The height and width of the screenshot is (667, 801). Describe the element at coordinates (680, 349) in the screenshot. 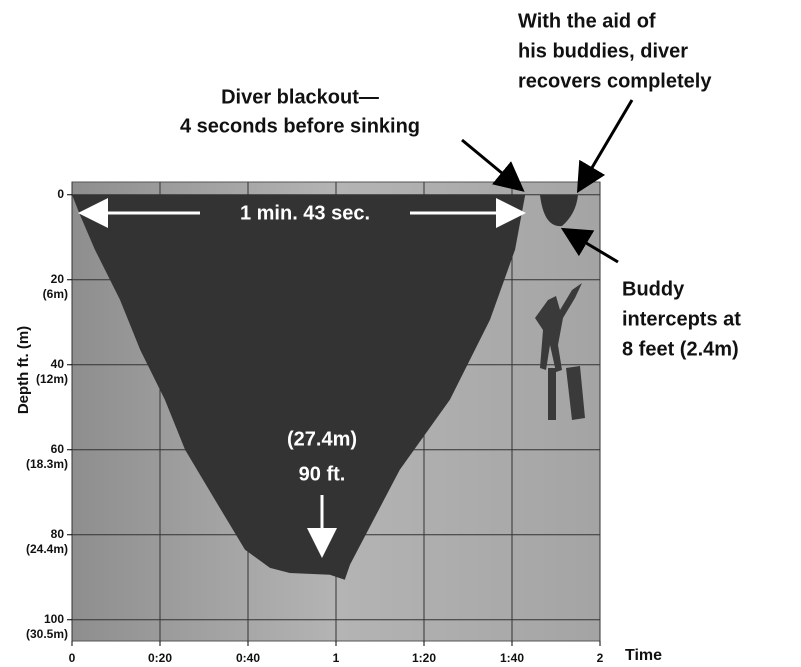

I see `annotation: 8 feet (2.4m)` at that location.